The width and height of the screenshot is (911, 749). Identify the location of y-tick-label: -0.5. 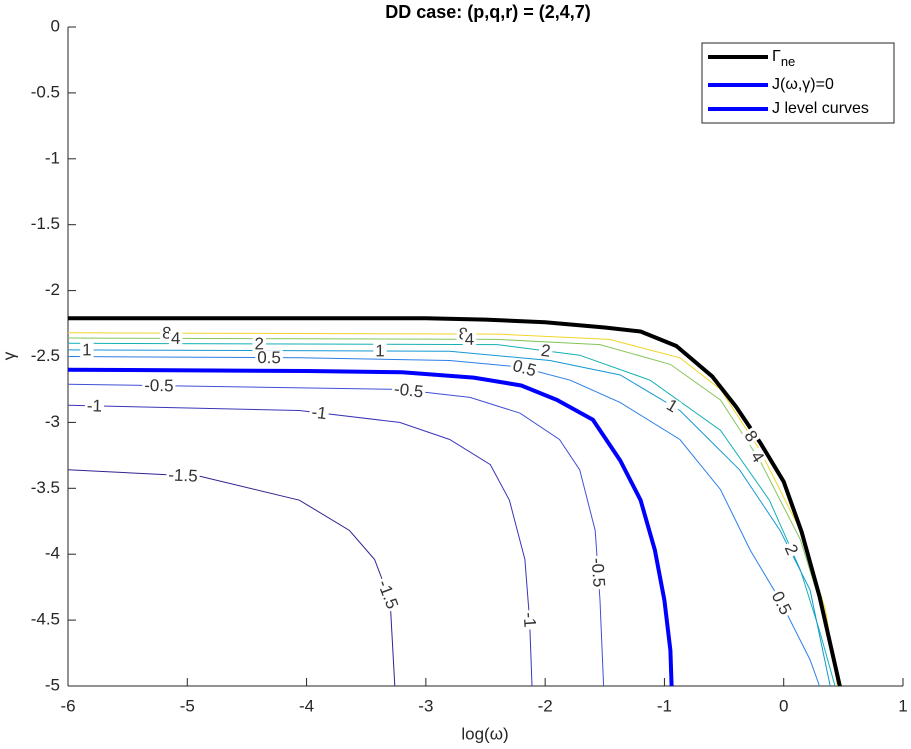
(45, 91).